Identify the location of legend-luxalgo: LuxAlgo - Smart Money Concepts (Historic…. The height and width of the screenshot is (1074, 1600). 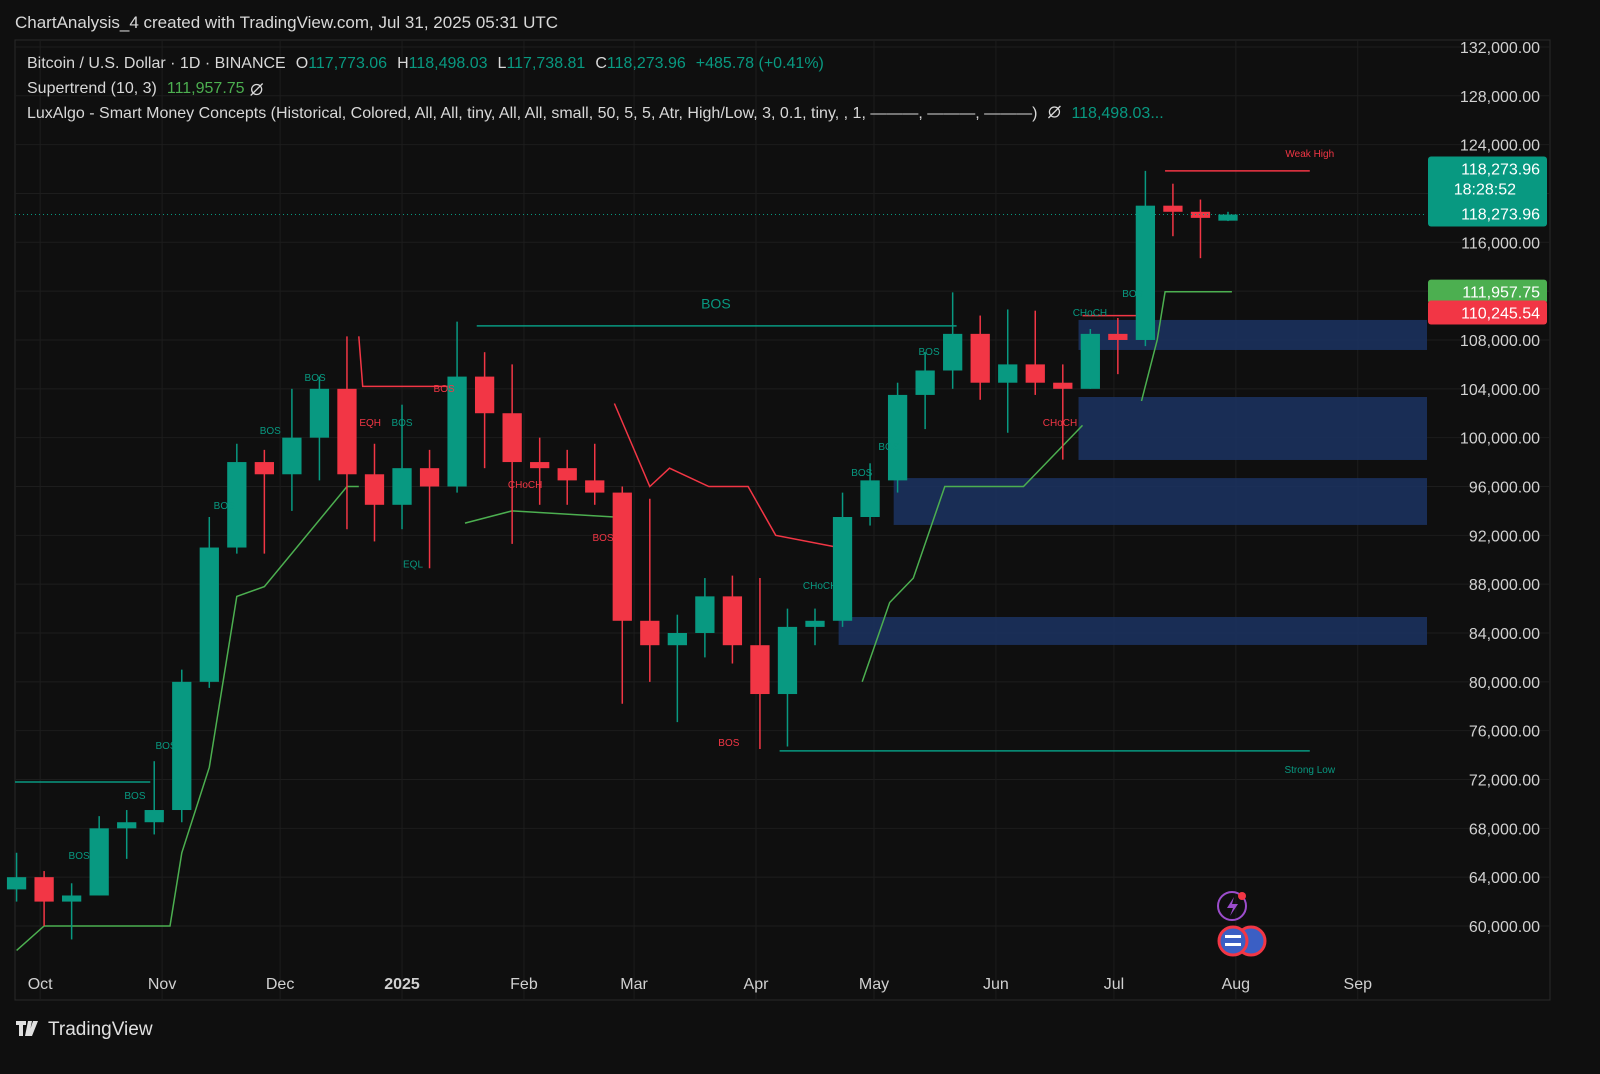
(595, 113).